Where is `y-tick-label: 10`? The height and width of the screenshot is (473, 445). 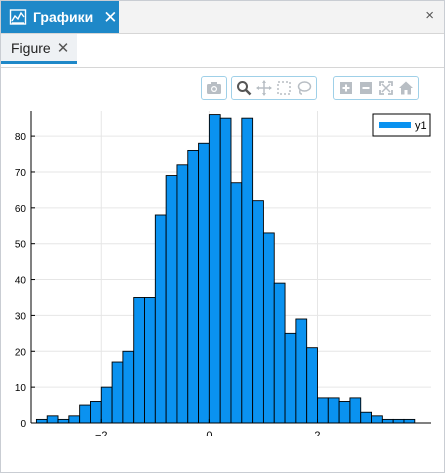 y-tick-label: 10 is located at coordinates (21, 388).